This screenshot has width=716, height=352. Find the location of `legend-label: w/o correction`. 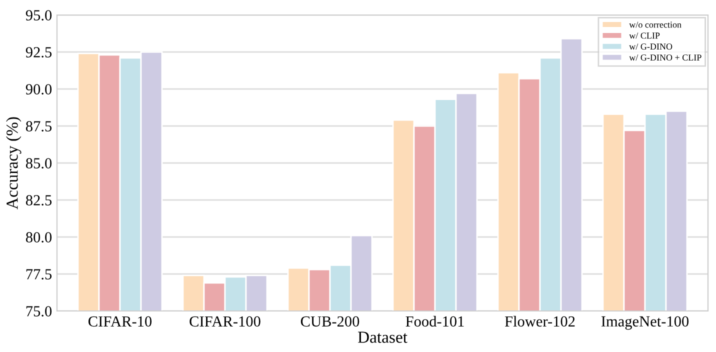

legend-label: w/o correction is located at coordinates (655, 25).